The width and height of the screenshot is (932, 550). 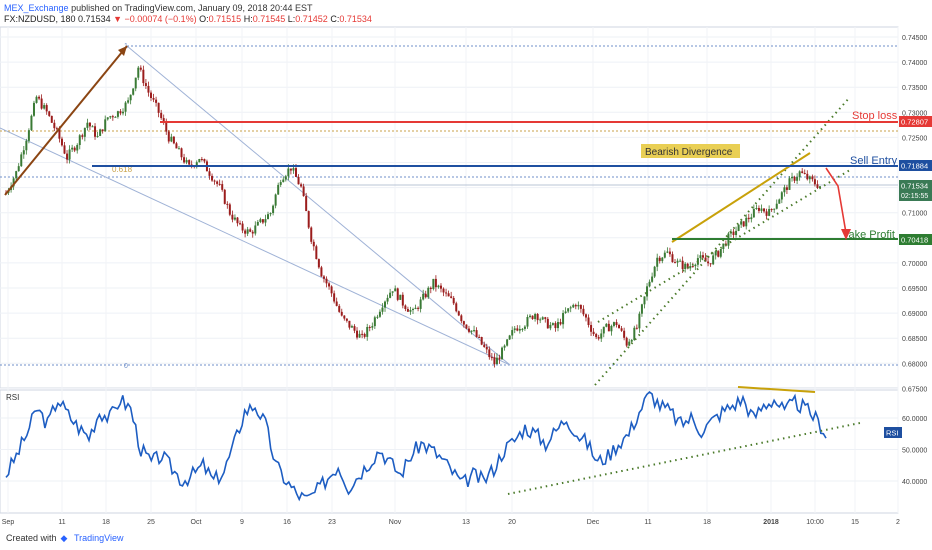 I want to click on rsi-axis: 60.0000 50.0000 40.0000, so click(x=914, y=451).